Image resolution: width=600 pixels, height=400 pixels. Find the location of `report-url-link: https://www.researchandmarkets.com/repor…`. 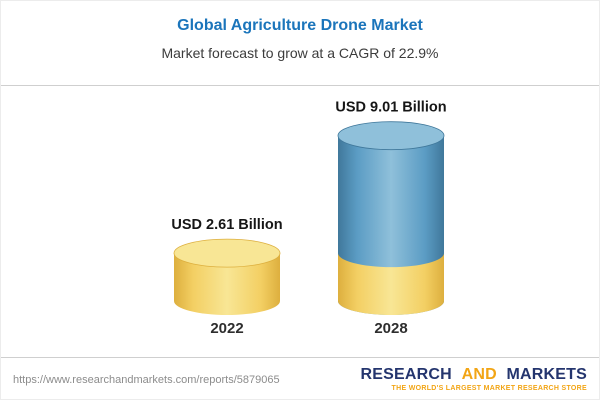

report-url-link: https://www.researchandmarkets.com/repor… is located at coordinates (146, 379).